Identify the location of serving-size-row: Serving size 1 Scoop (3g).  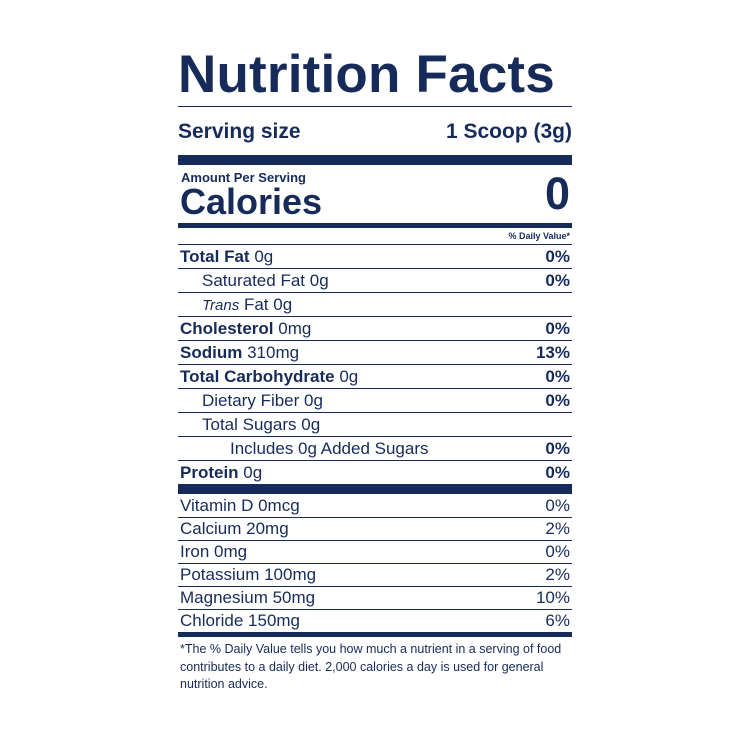
(375, 131).